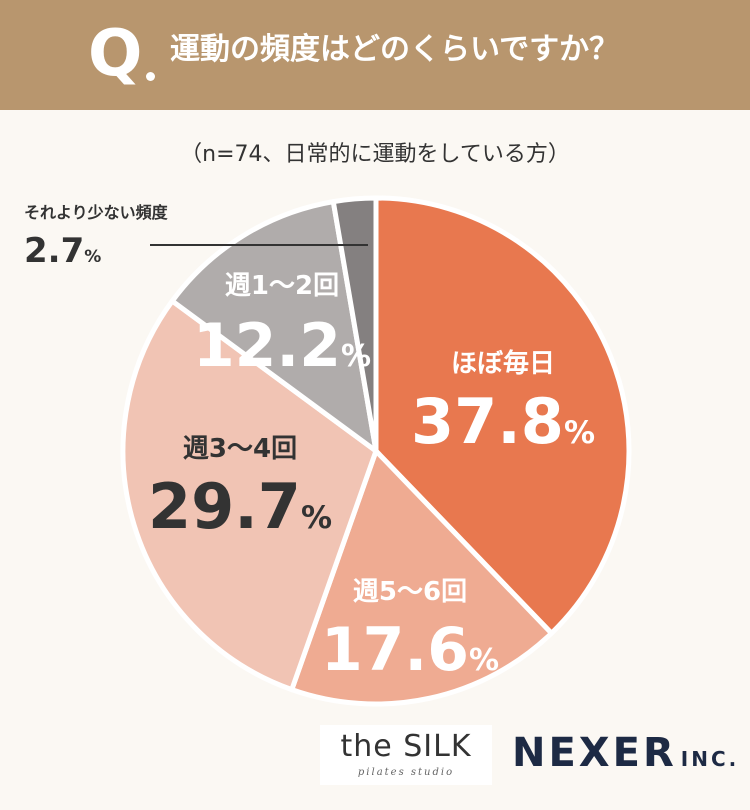 The height and width of the screenshot is (810, 750). I want to click on slice-label-5-6: 週5〜6回, so click(410, 592).